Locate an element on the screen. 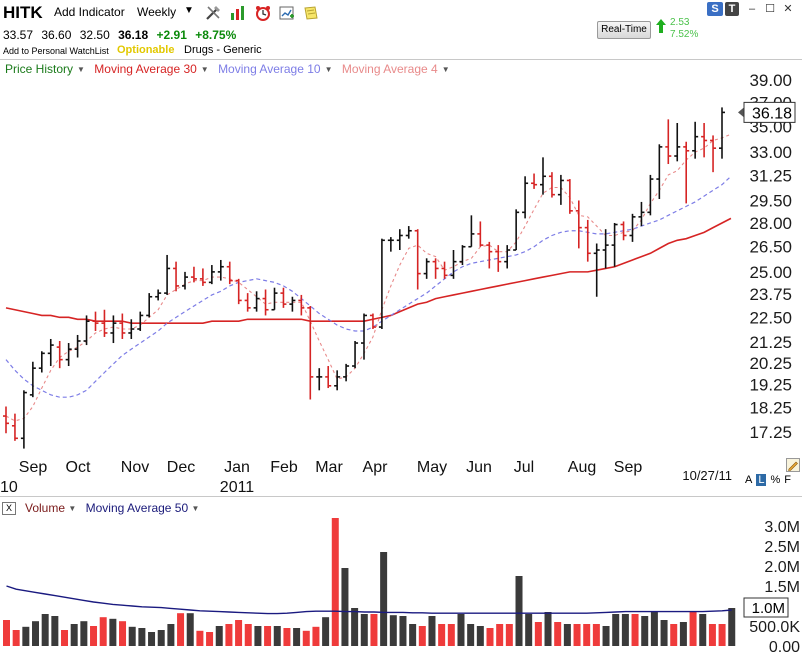 This screenshot has width=802, height=664. add-indicator-button: Add Indicator is located at coordinates (89, 12).